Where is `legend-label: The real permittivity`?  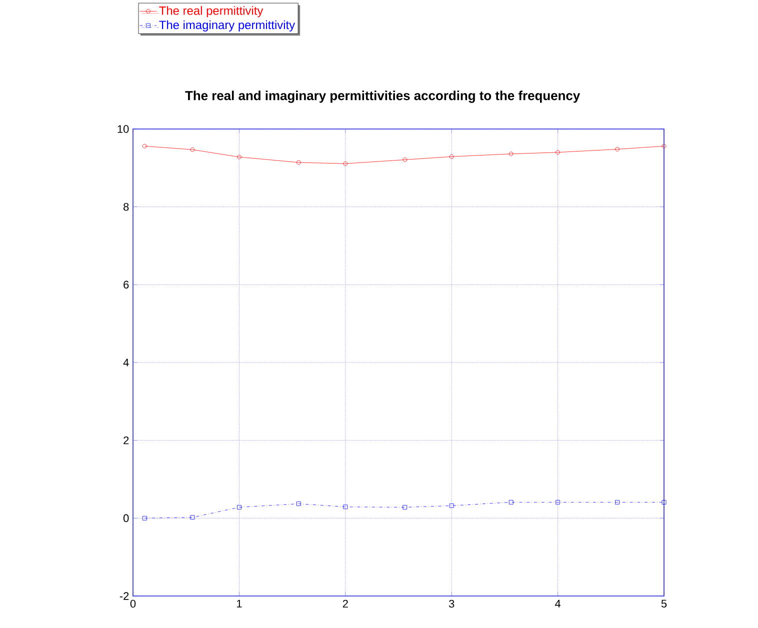
legend-label: The real permittivity is located at coordinates (211, 12).